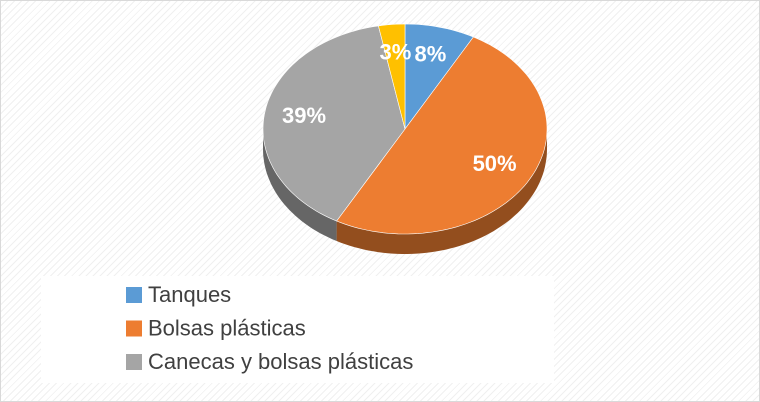 The image size is (760, 402). I want to click on data-label: 50%, so click(495, 163).